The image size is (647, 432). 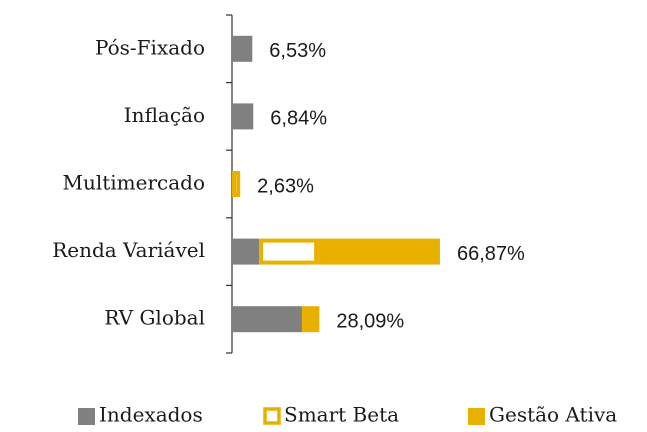 What do you see at coordinates (133, 183) in the screenshot?
I see `category-label: Multimercado` at bounding box center [133, 183].